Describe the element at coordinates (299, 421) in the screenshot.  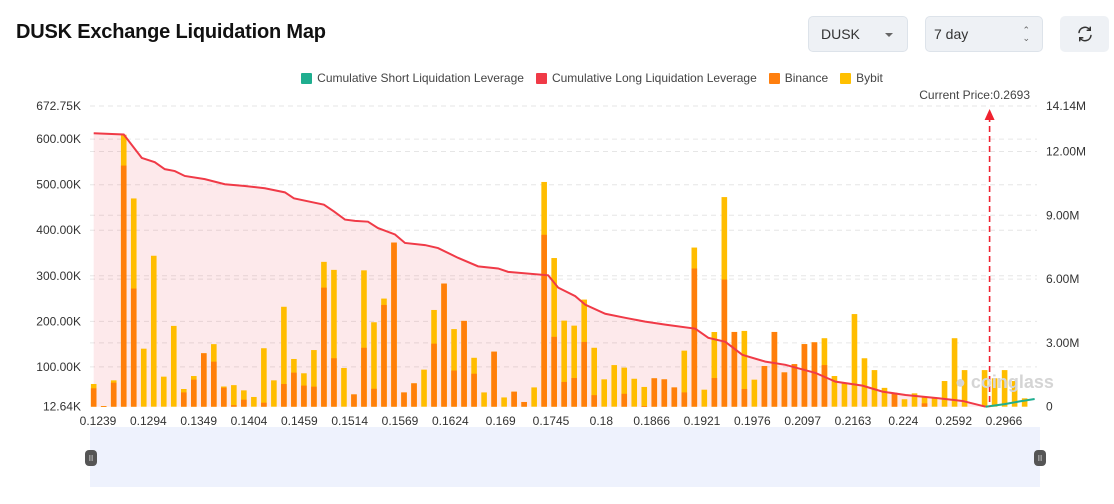
I see `x-tick-label: 0.1459` at that location.